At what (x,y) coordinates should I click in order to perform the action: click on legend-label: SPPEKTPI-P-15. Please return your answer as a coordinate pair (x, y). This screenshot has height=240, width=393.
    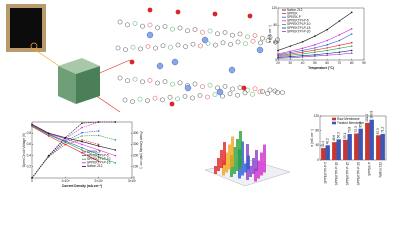
    Looking at the image, I should click on (99, 163).